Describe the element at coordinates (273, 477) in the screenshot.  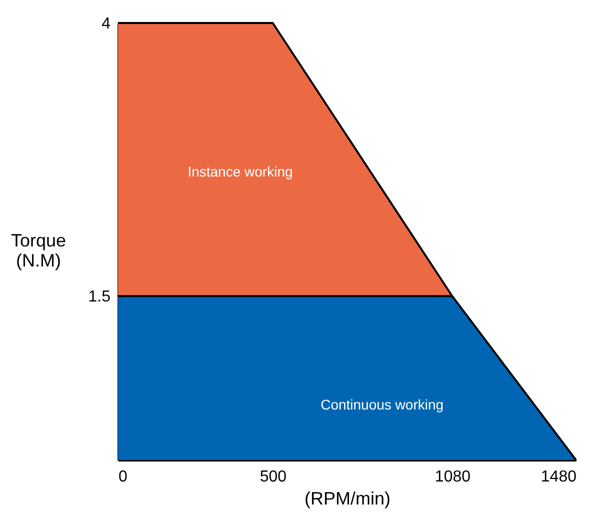
I see `x-tick-label: 500` at that location.